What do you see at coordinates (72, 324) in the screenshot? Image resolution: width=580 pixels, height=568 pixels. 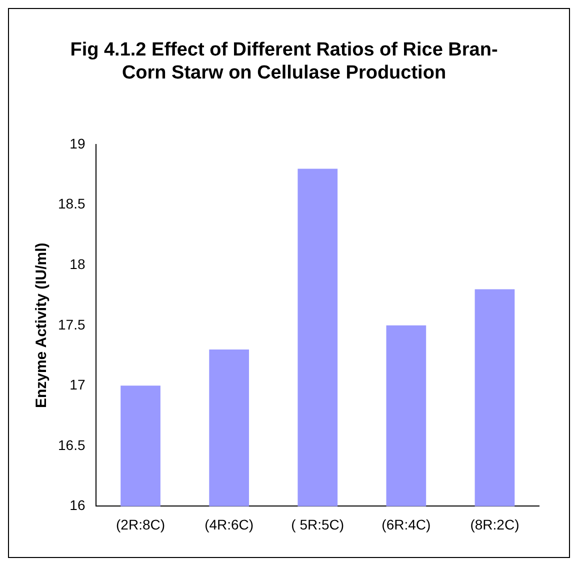 I see `y-tick-label: 17.5` at bounding box center [72, 324].